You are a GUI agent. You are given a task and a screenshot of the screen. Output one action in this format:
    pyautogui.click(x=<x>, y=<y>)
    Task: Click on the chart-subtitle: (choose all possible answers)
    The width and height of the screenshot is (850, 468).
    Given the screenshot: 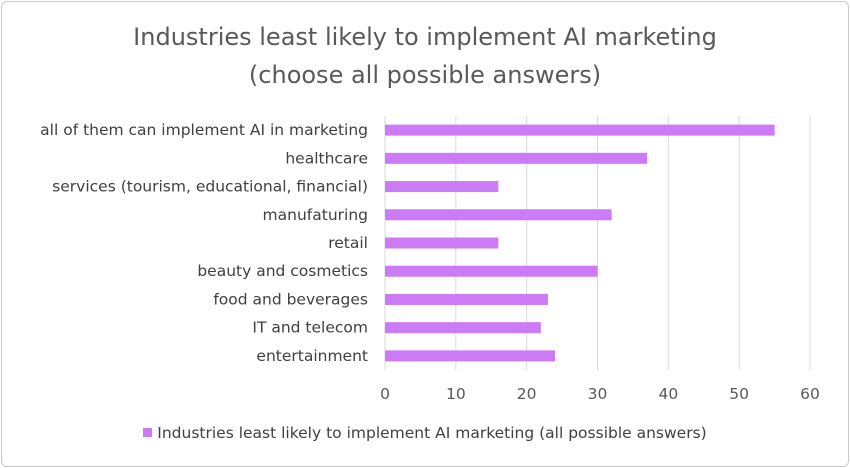 What is the action you would take?
    pyautogui.click(x=425, y=75)
    